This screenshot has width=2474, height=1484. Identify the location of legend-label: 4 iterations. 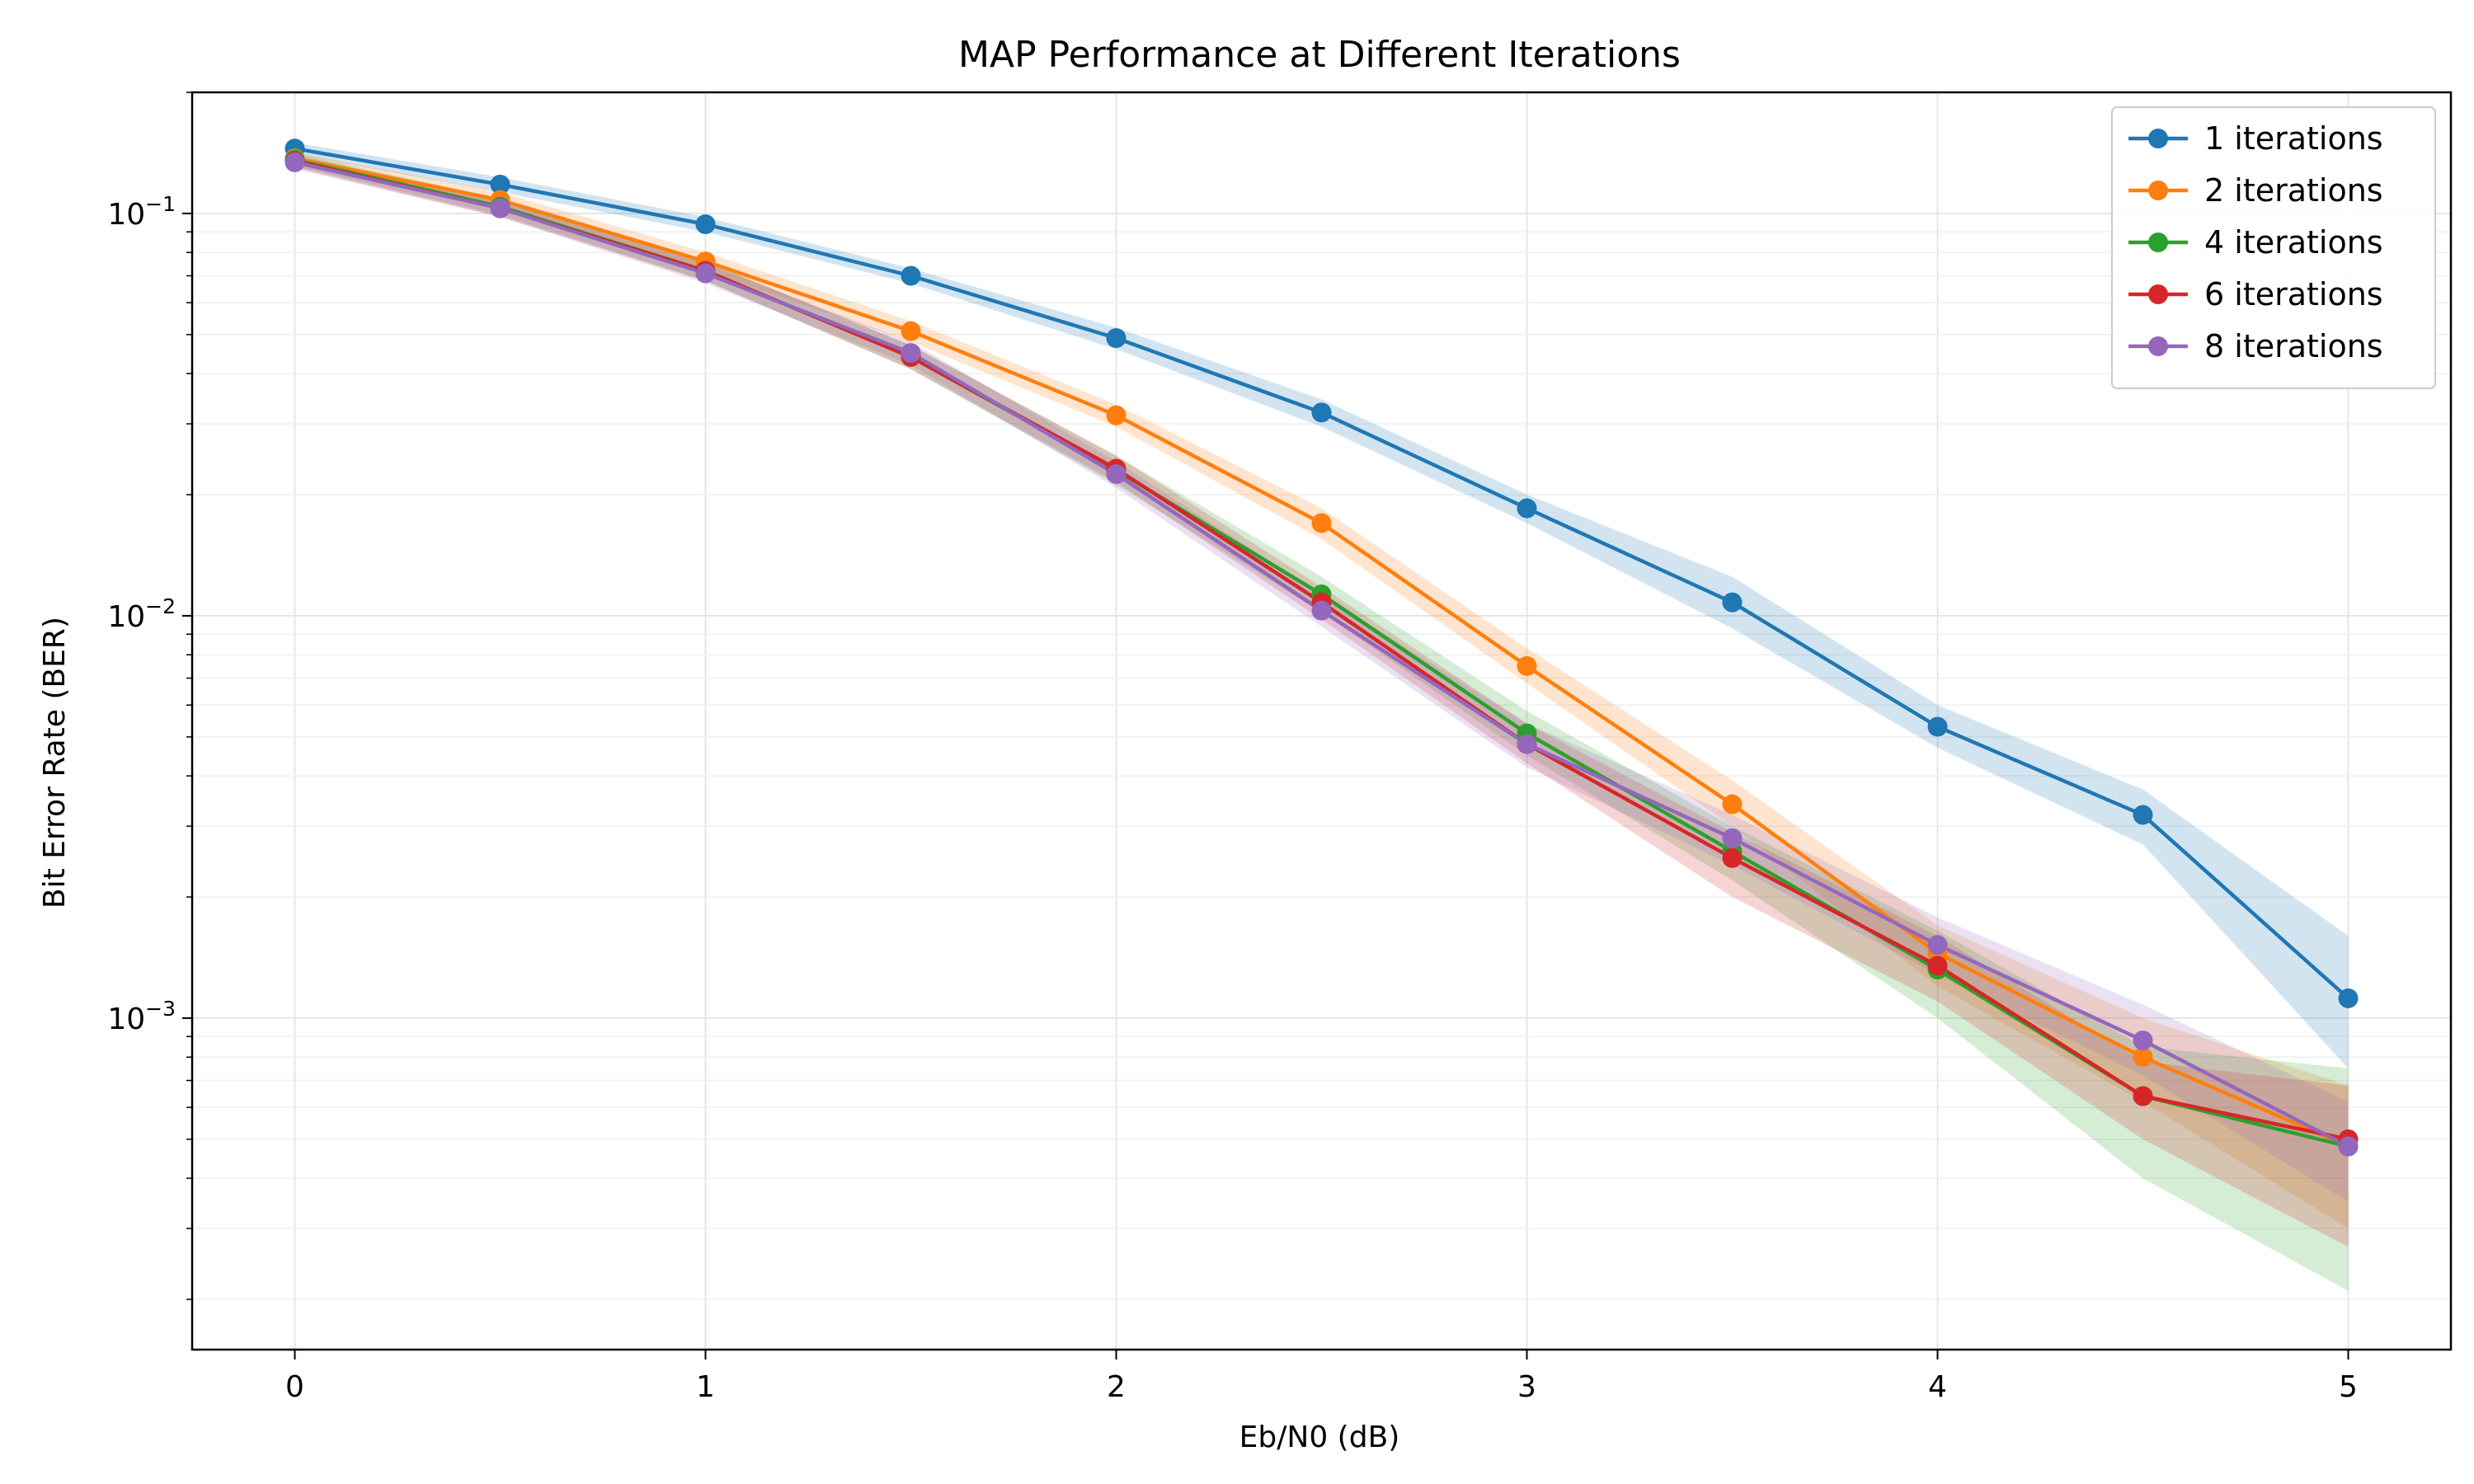
(2293, 242).